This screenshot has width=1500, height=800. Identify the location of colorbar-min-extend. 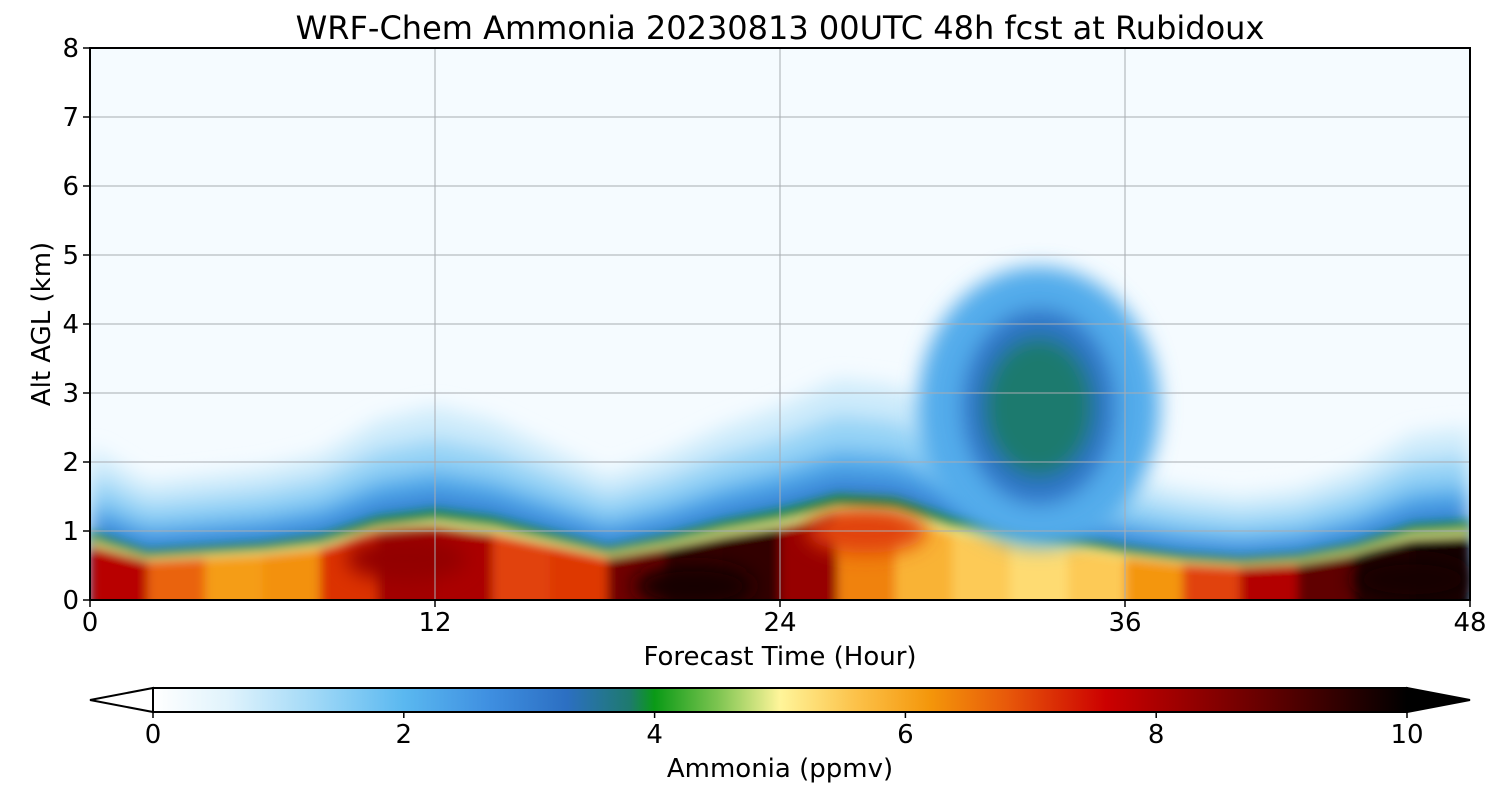
(121, 700).